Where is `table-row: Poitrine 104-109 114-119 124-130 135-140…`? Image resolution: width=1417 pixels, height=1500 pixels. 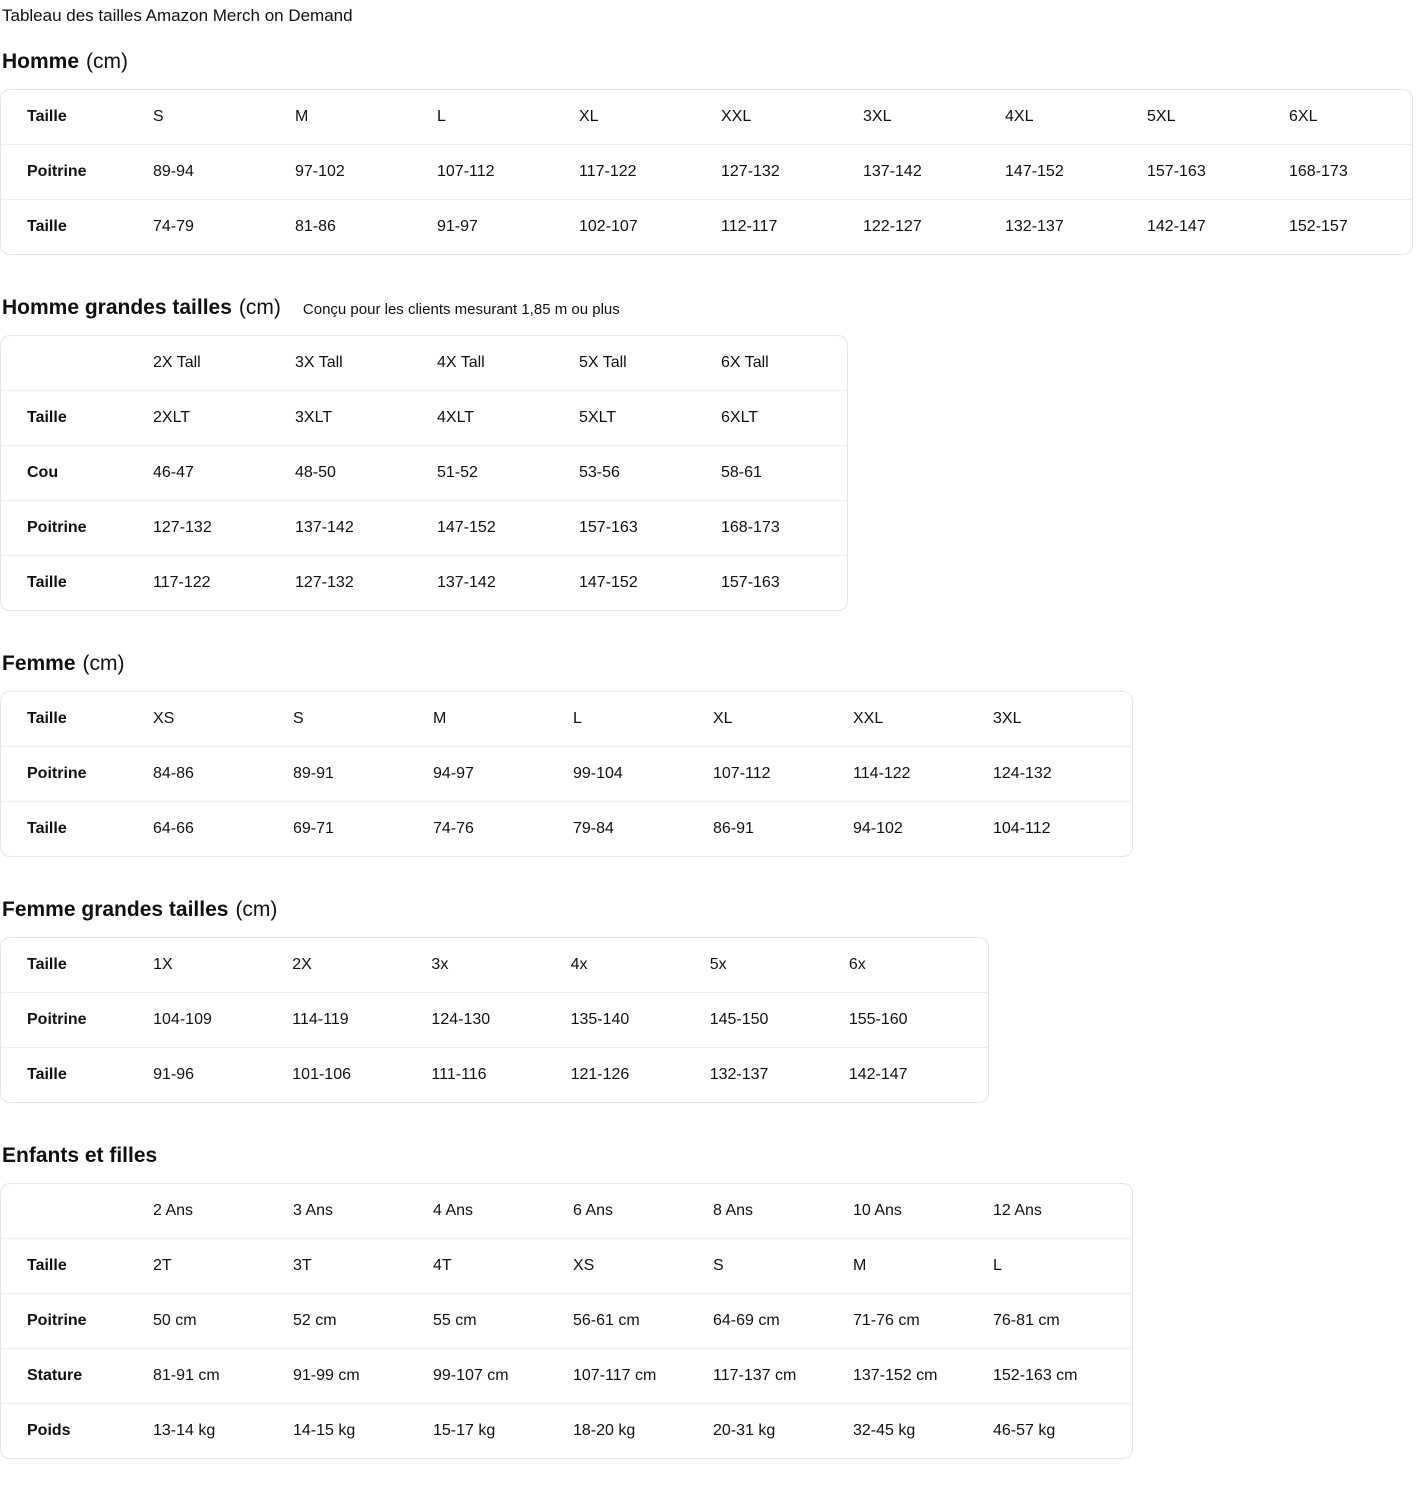 table-row: Poitrine 104-109 114-119 124-130 135-140… is located at coordinates (494, 1020).